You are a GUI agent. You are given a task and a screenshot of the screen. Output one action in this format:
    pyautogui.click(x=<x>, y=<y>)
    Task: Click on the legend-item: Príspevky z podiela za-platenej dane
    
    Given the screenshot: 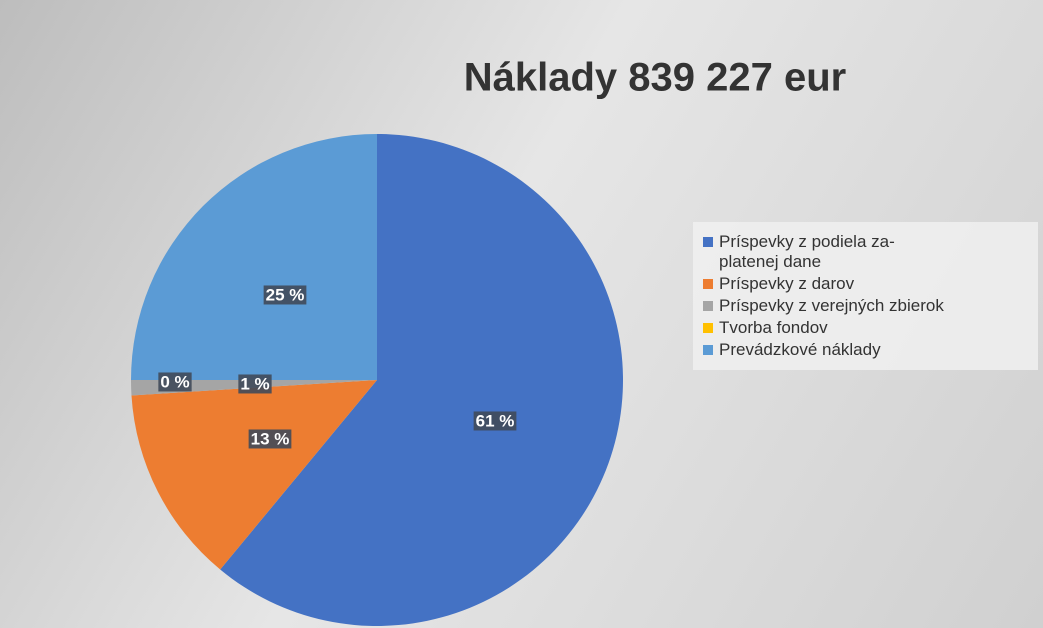 What is the action you would take?
    pyautogui.click(x=865, y=252)
    